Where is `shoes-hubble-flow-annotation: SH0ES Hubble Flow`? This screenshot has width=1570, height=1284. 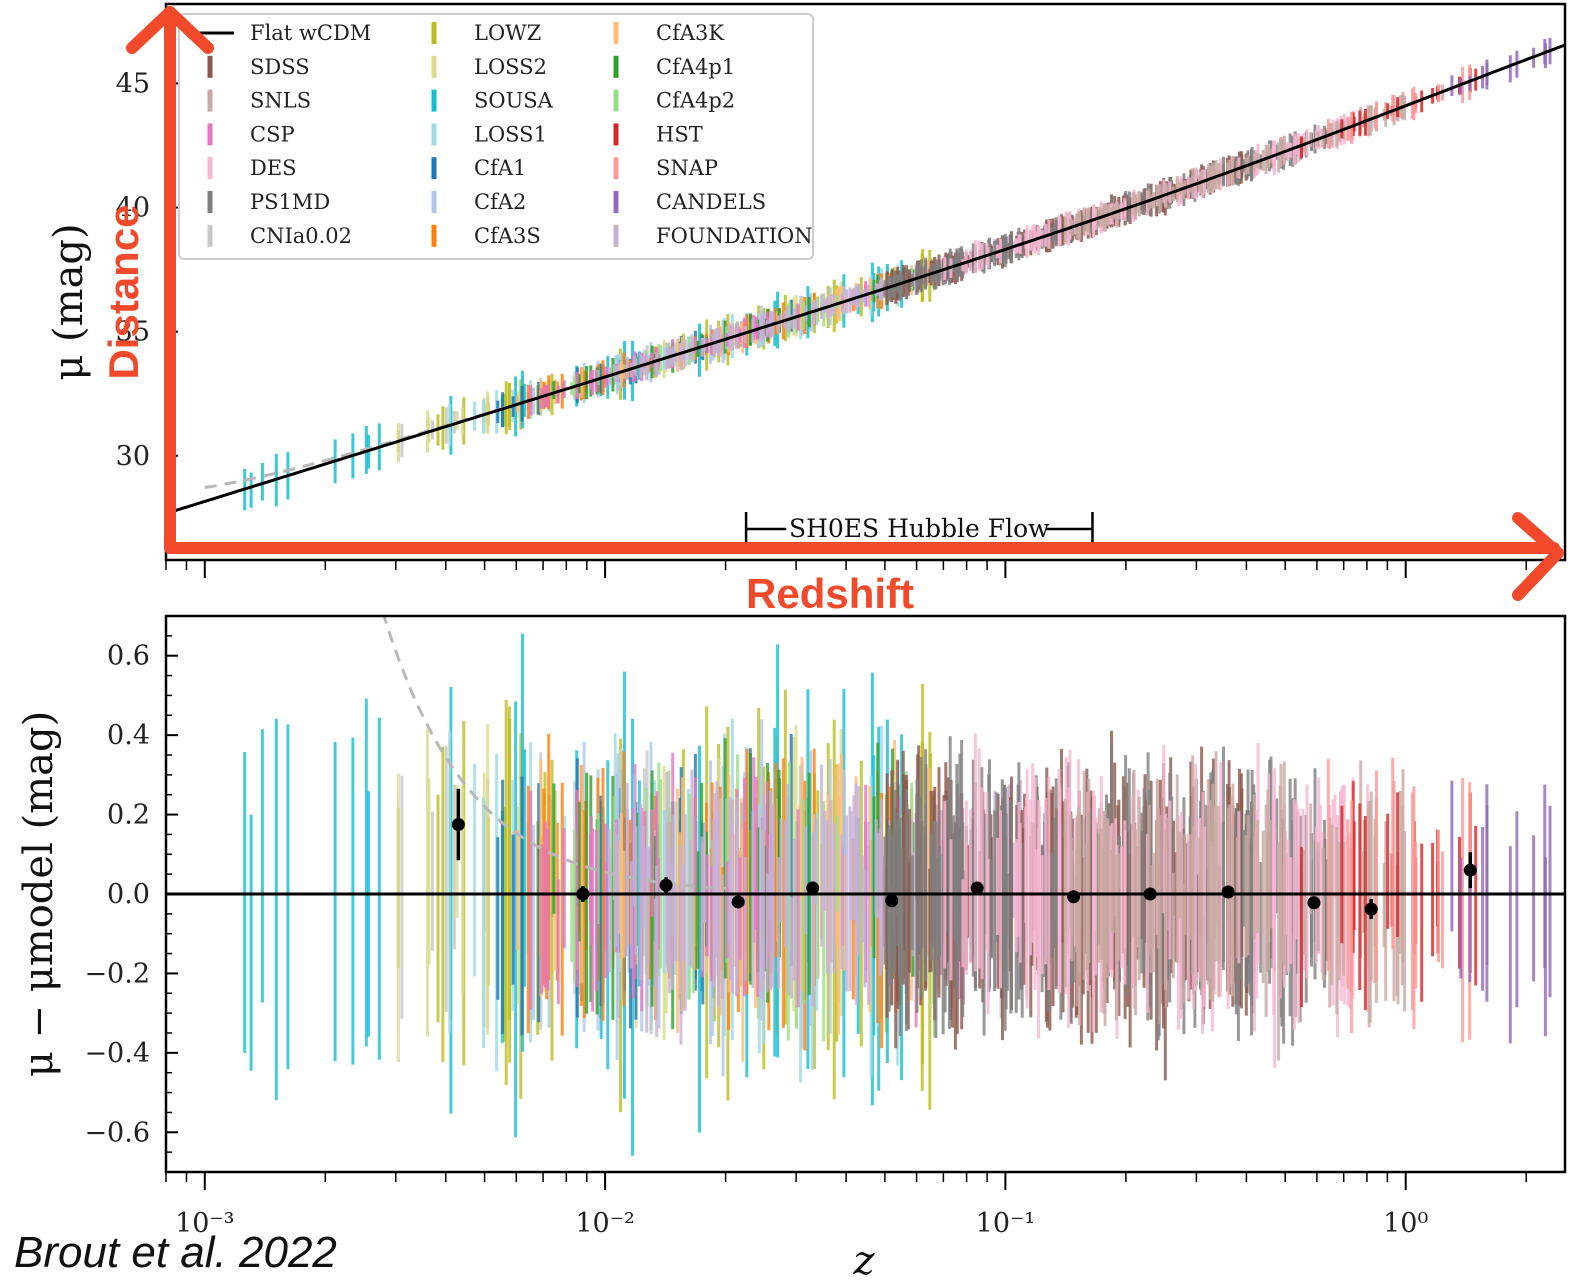 shoes-hubble-flow-annotation: SH0ES Hubble Flow is located at coordinates (919, 529).